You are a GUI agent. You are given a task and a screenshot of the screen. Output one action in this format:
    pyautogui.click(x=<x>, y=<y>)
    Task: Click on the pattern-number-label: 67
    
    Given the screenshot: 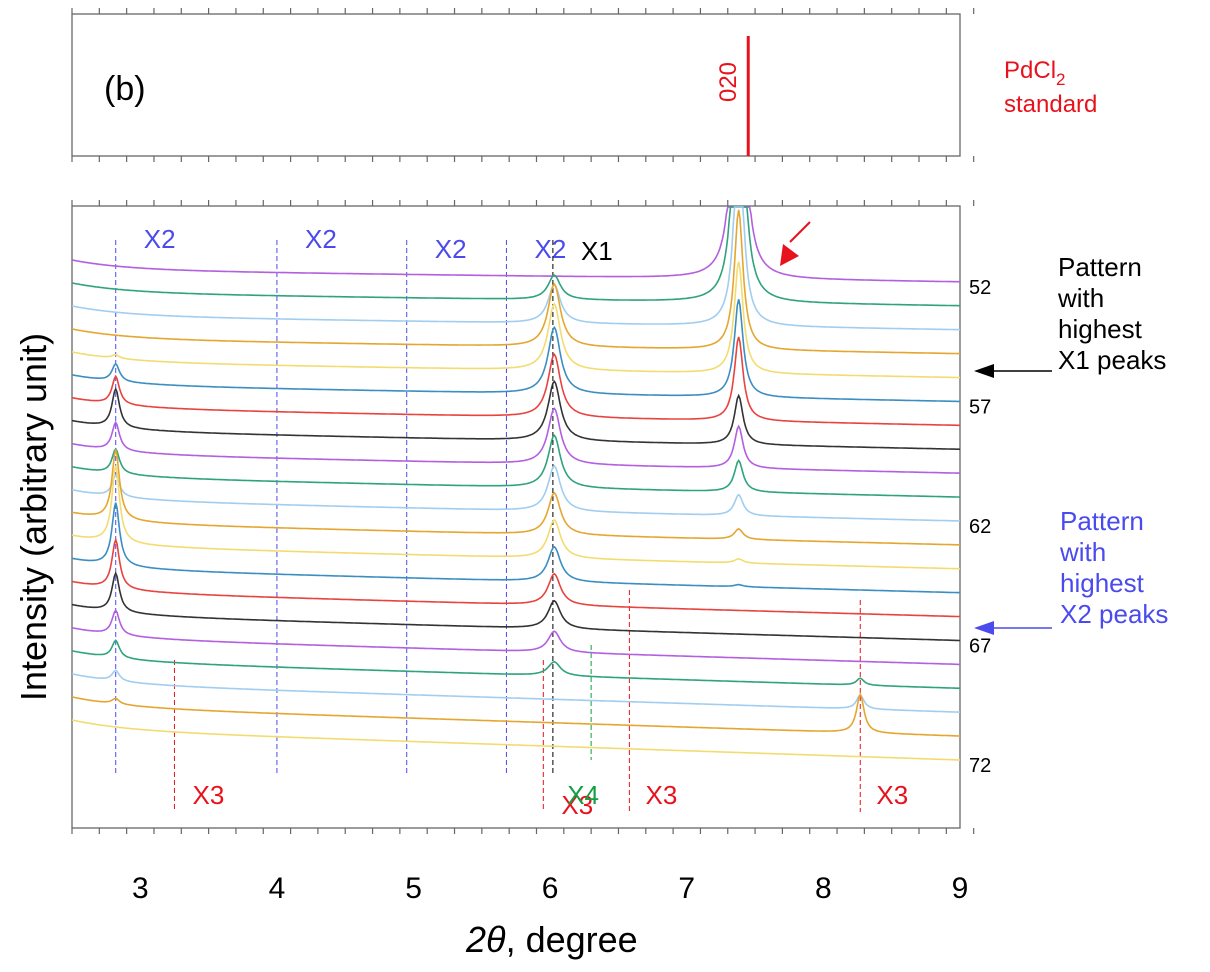 What is the action you would take?
    pyautogui.click(x=980, y=647)
    